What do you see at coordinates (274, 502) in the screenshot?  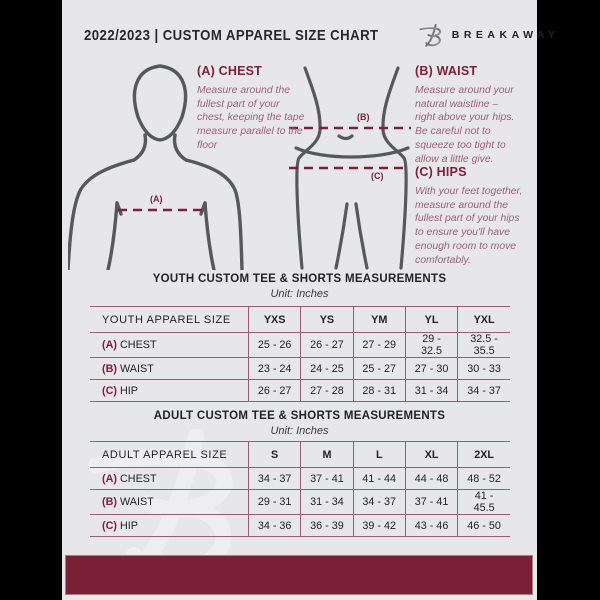 I see `cell: 29 - 31` at bounding box center [274, 502].